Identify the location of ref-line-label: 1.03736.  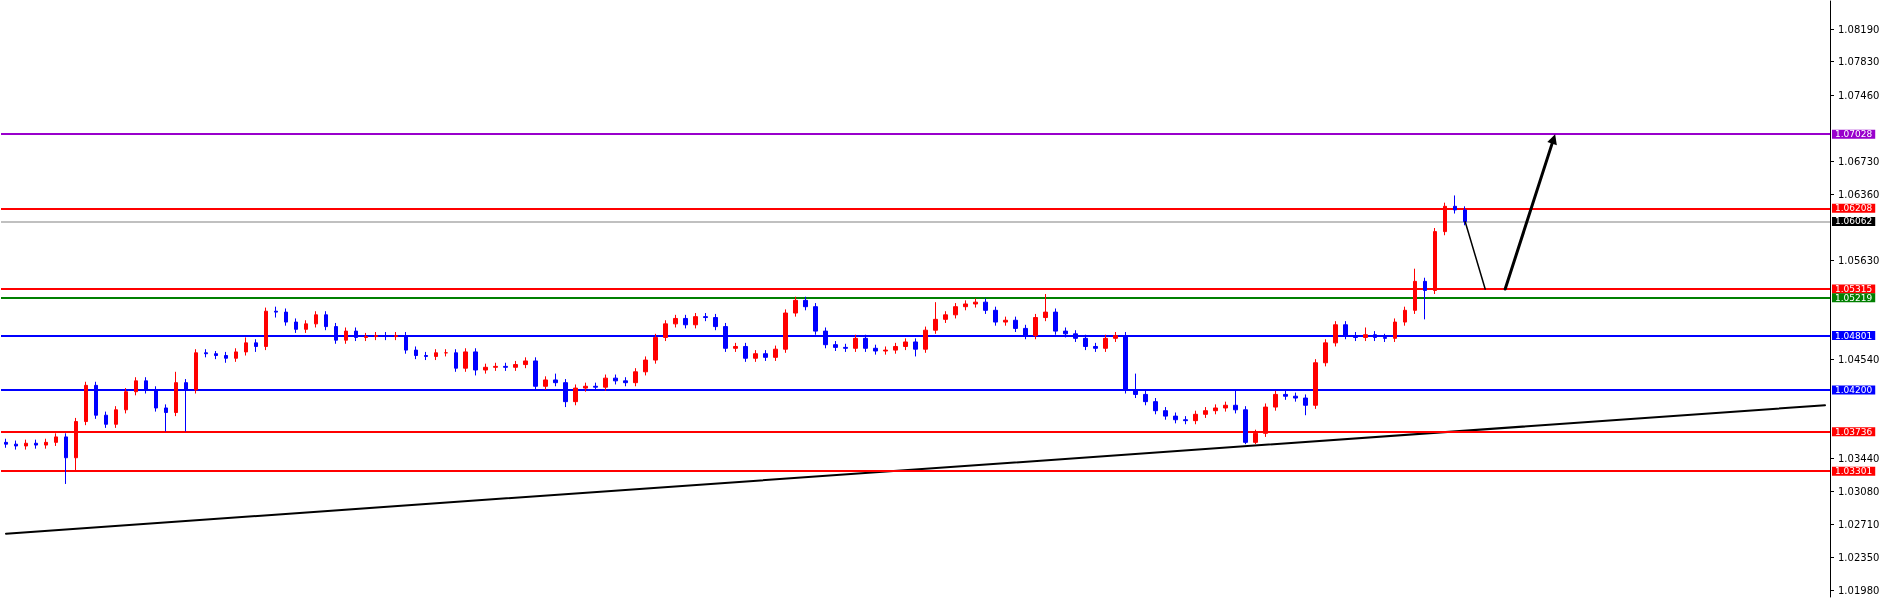
(1854, 431).